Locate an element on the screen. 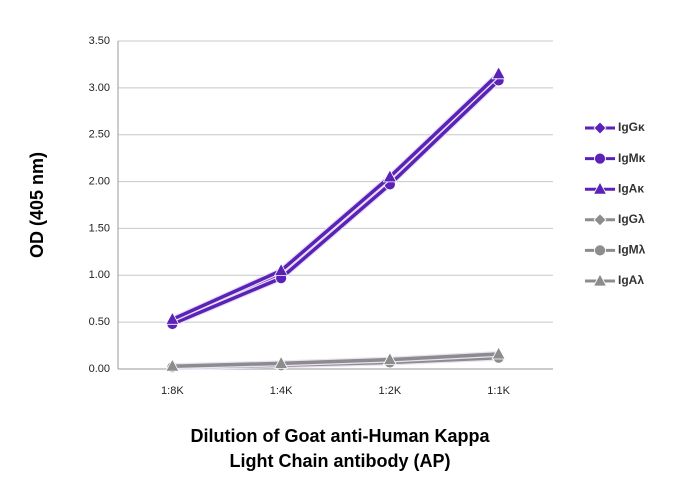  x-axis-title: Dilution of Goat anti-Human Kappa is located at coordinates (341, 436).